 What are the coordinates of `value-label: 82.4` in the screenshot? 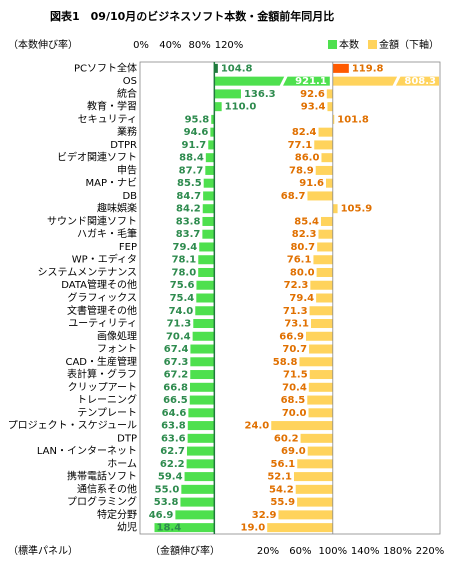 It's located at (304, 132).